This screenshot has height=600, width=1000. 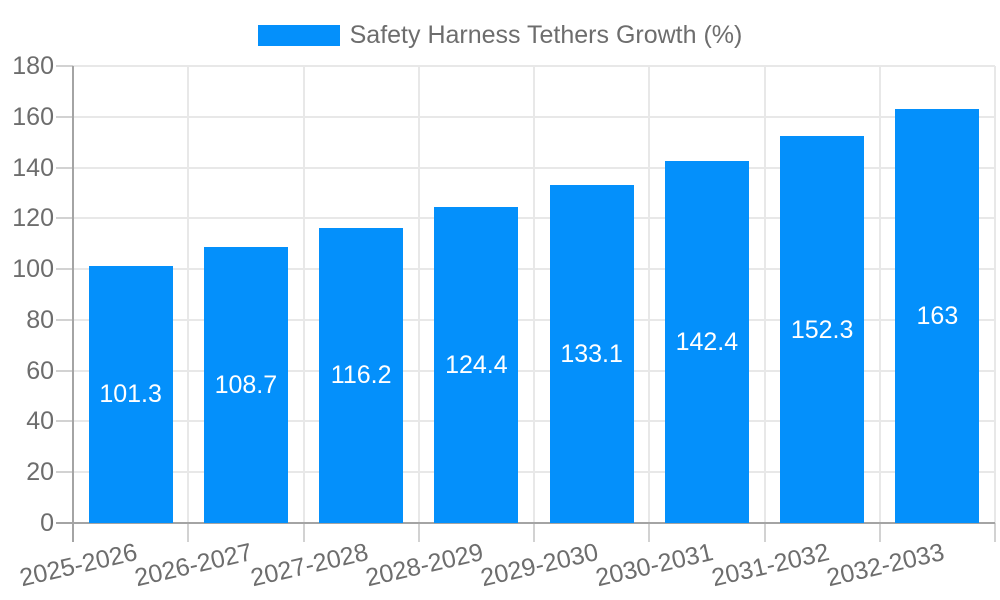 I want to click on bar-value-label: 152.3, so click(x=822, y=329).